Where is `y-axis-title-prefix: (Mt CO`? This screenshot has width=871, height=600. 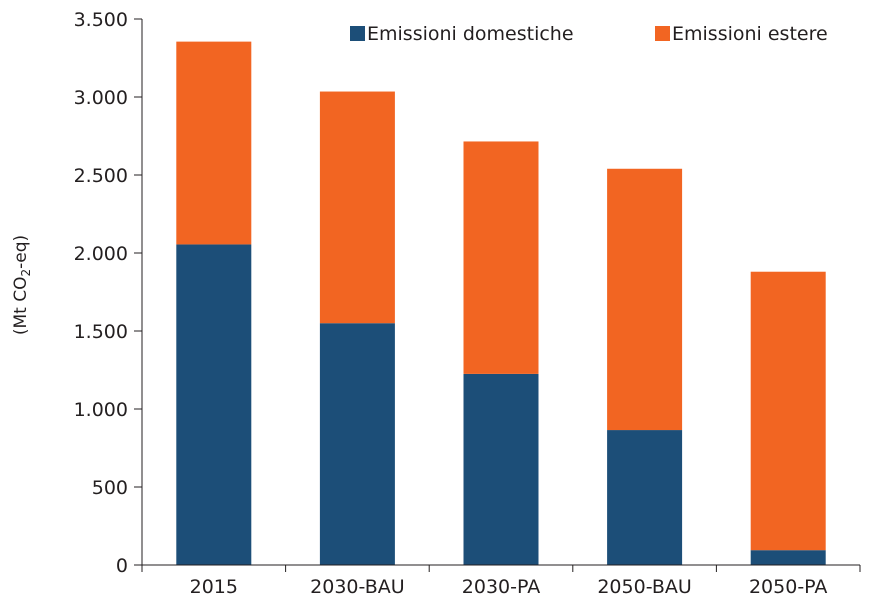 y-axis-title-prefix: (Mt CO is located at coordinates (21, 306).